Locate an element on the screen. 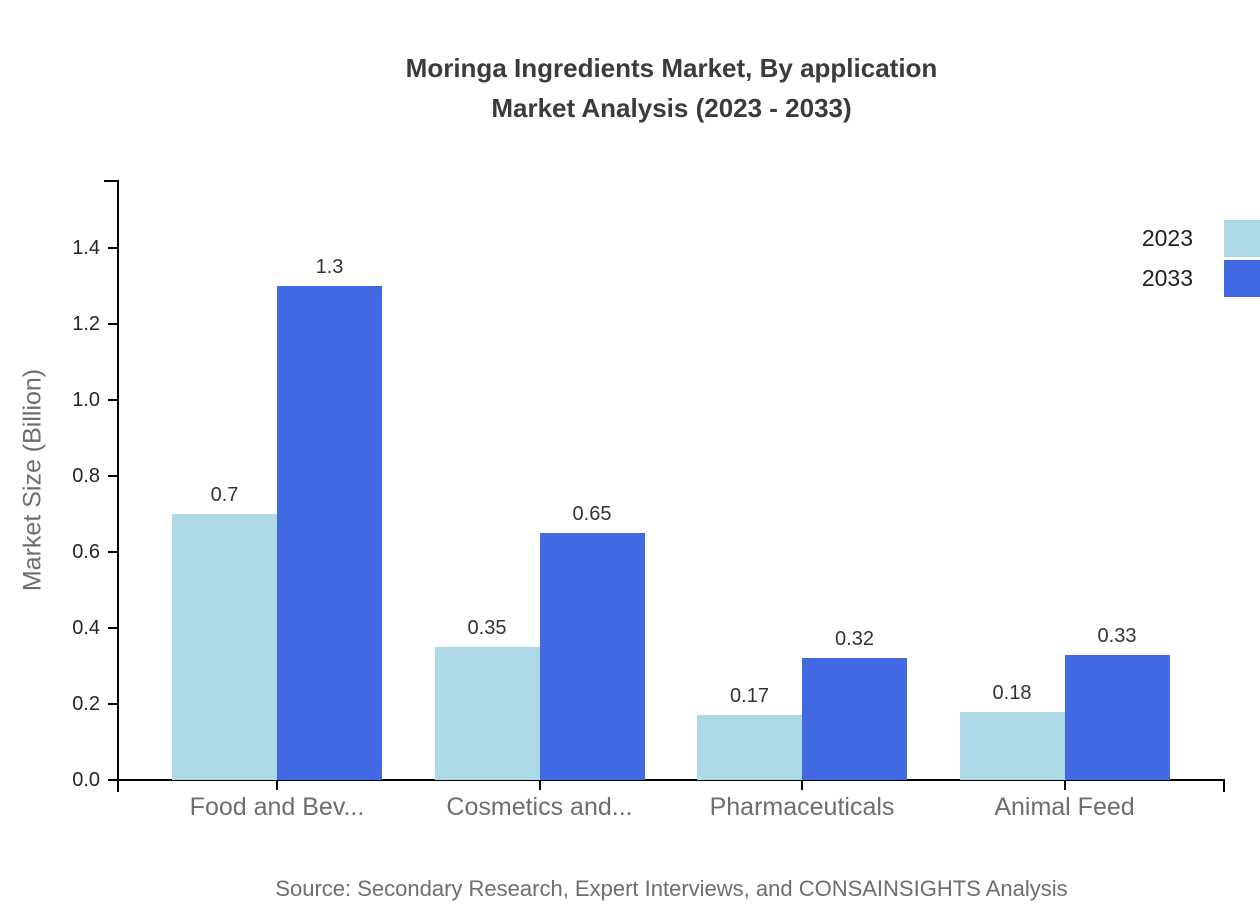 The width and height of the screenshot is (1260, 920). x-axis-left-outer-tick is located at coordinates (118, 785).